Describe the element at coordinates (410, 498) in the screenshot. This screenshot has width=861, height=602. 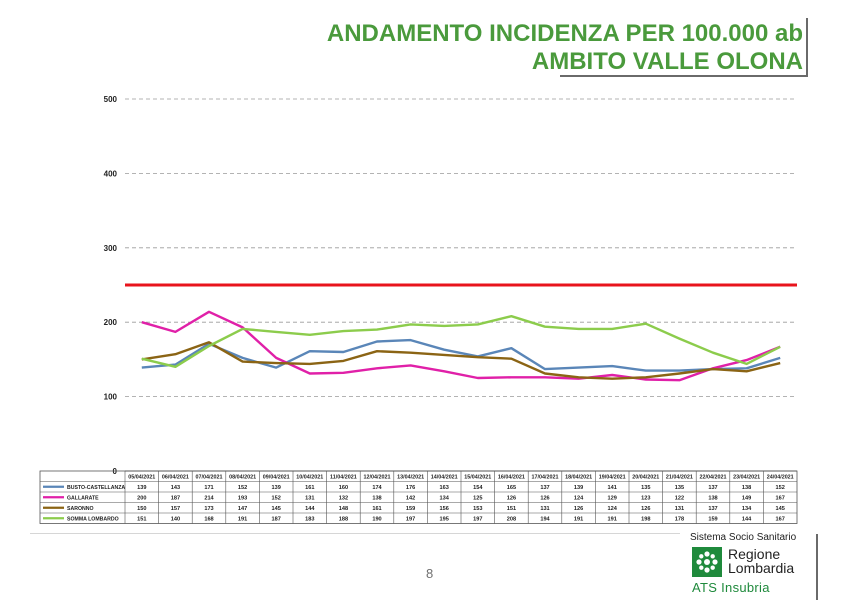
I see `data-label: 142` at that location.